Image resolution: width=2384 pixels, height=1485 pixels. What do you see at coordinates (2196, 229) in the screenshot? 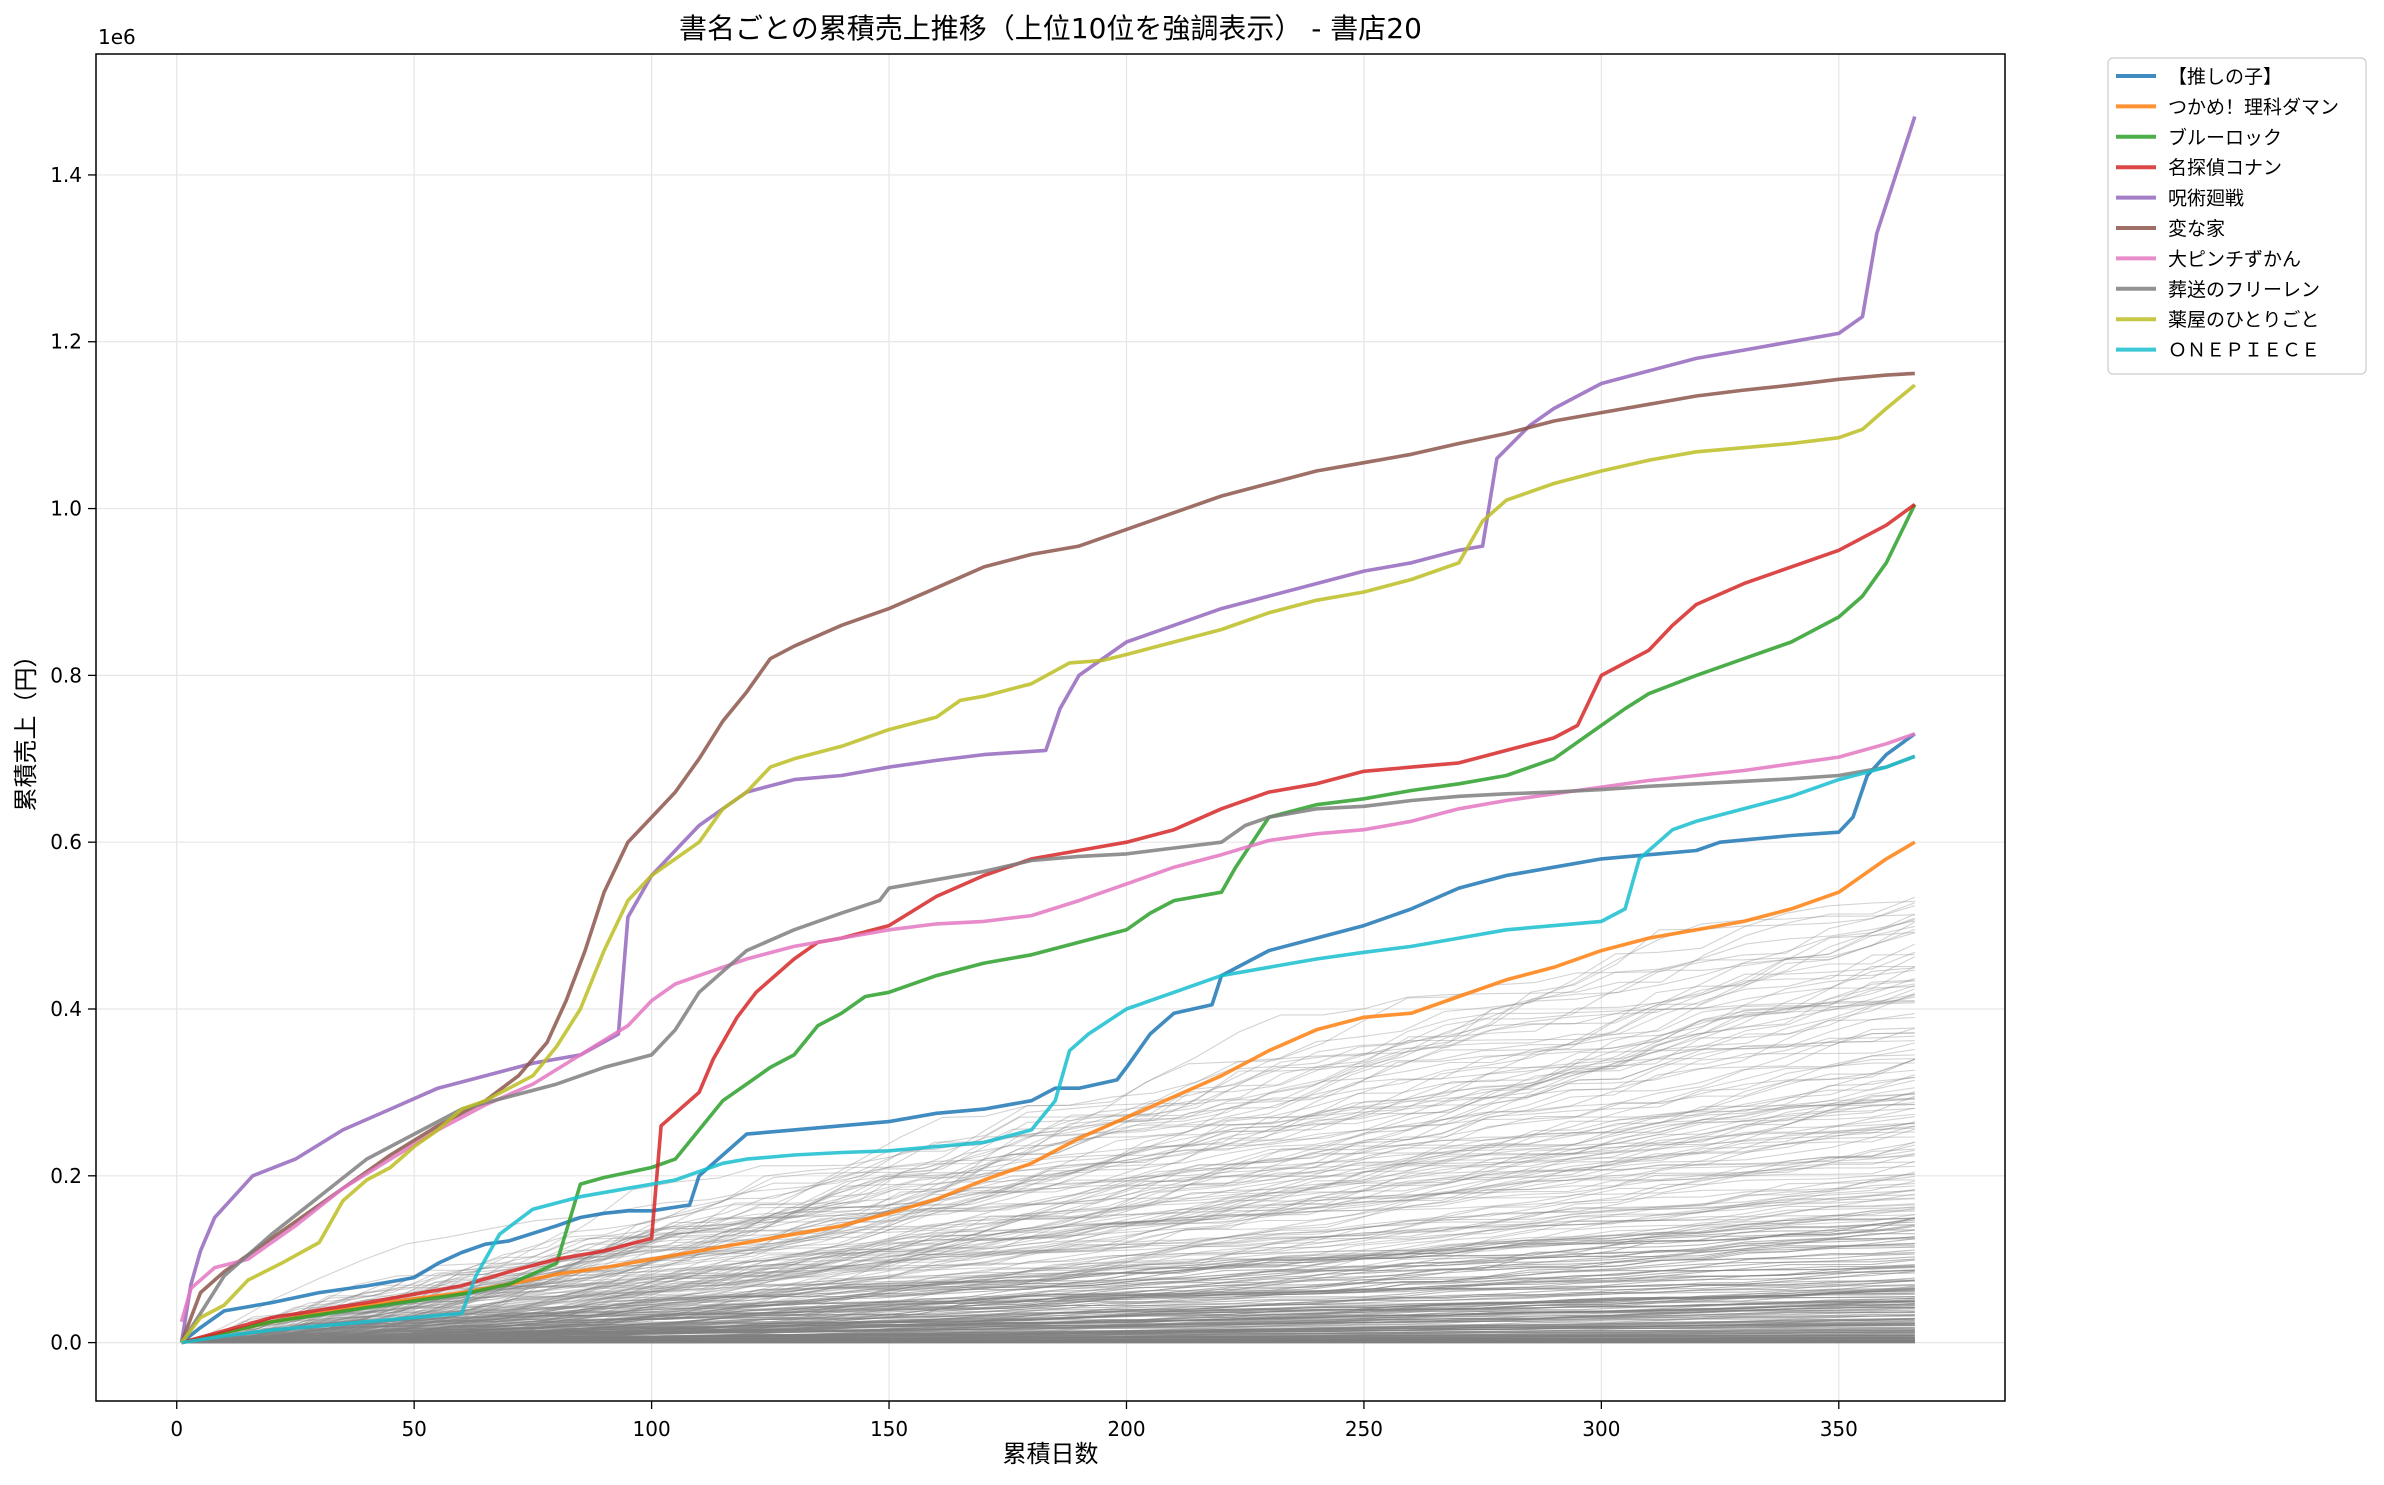
I see `legend-label: 変な家` at bounding box center [2196, 229].